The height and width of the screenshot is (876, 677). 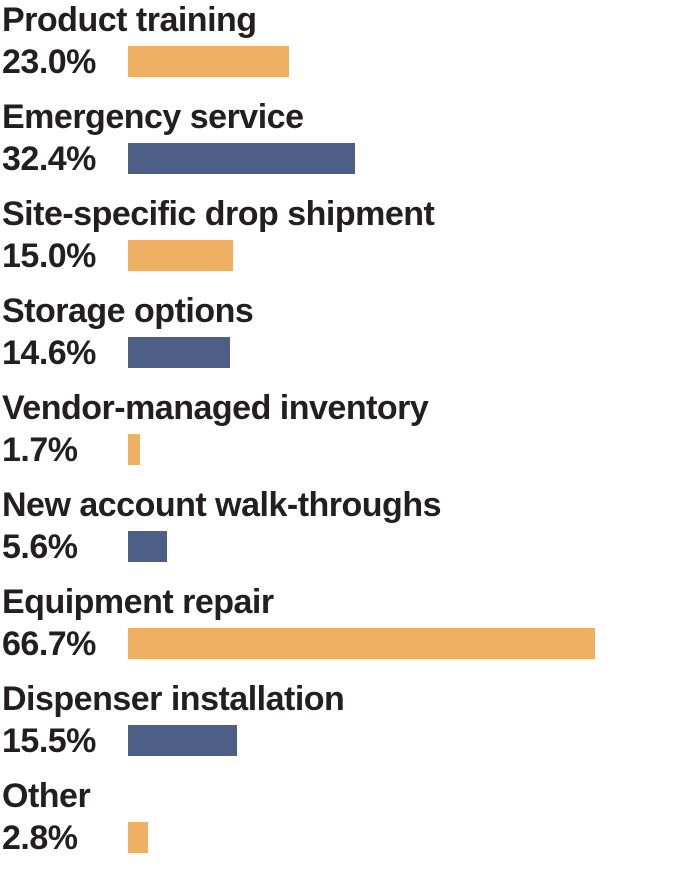 I want to click on category-label: Dispenser installation, so click(x=173, y=699).